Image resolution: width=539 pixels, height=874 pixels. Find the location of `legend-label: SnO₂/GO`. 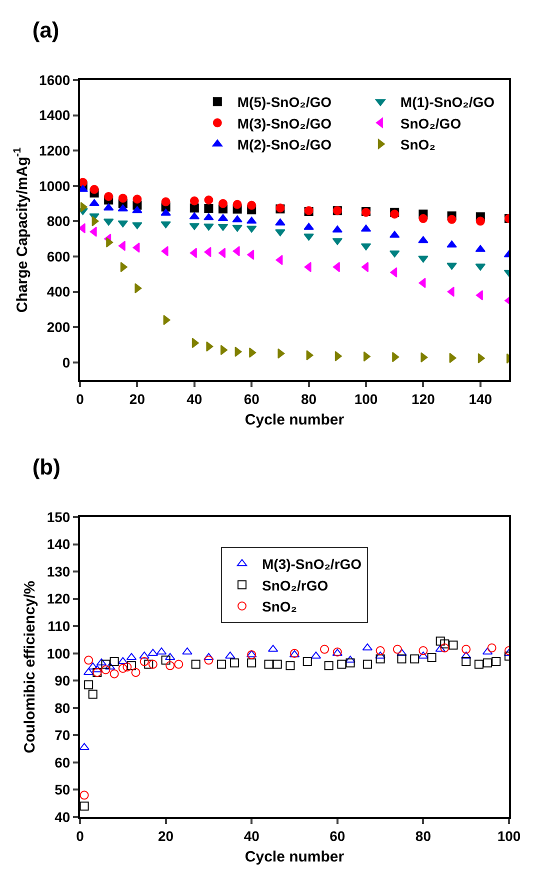

legend-label: SnO₂/GO is located at coordinates (431, 123).